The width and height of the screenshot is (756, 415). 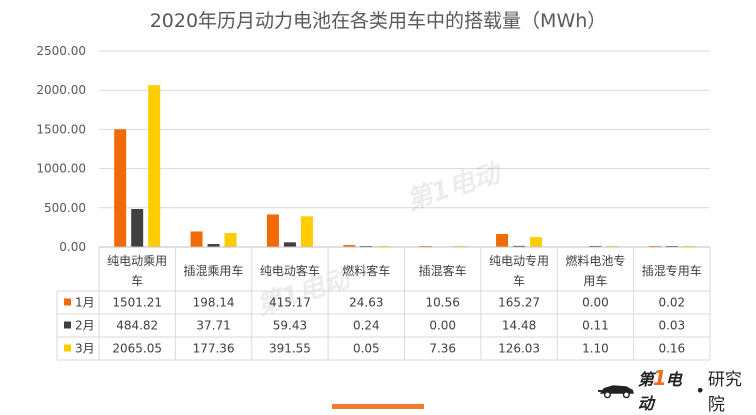 What do you see at coordinates (378, 21) in the screenshot?
I see `chart-title: 2020年历月动力电池在各类用车中的搭载量（MWh）` at bounding box center [378, 21].